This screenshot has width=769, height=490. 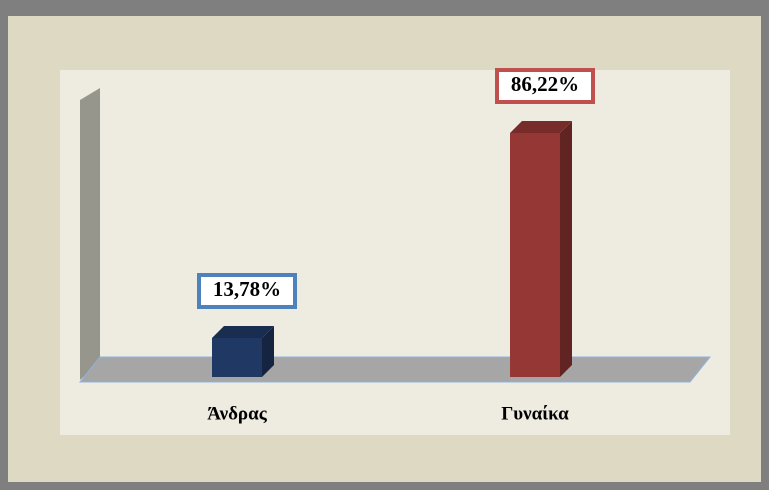 I want to click on back-wall, so click(x=90, y=234).